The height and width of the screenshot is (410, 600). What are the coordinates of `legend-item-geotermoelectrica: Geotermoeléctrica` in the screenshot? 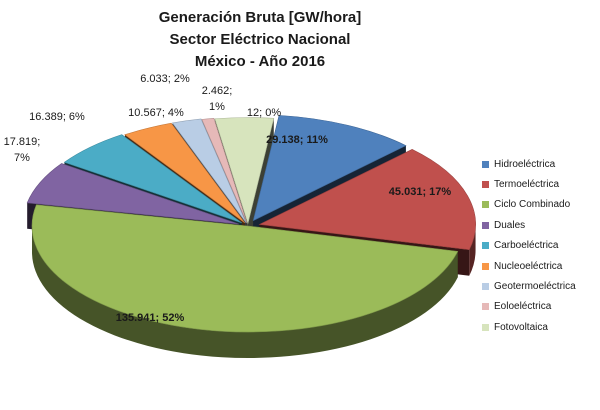 It's located at (540, 286).